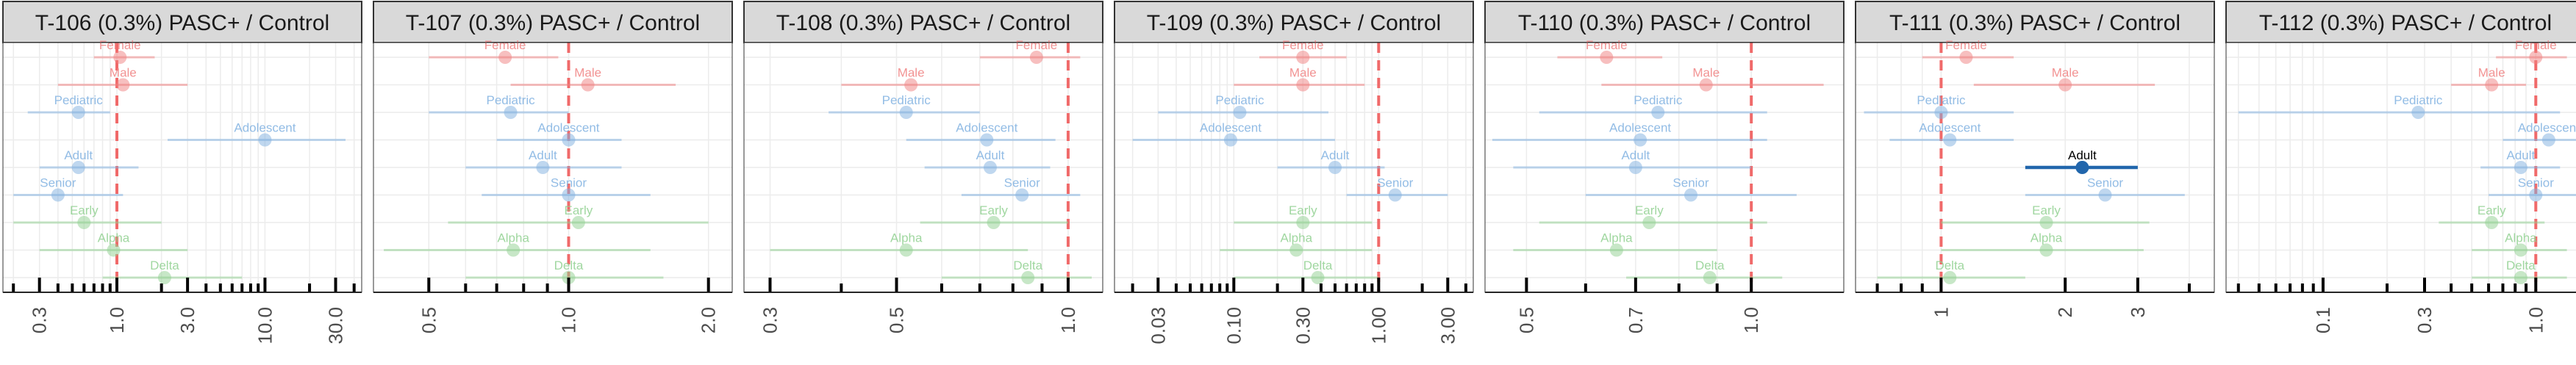  I want to click on x-tick-label: 0.3, so click(2425, 320).